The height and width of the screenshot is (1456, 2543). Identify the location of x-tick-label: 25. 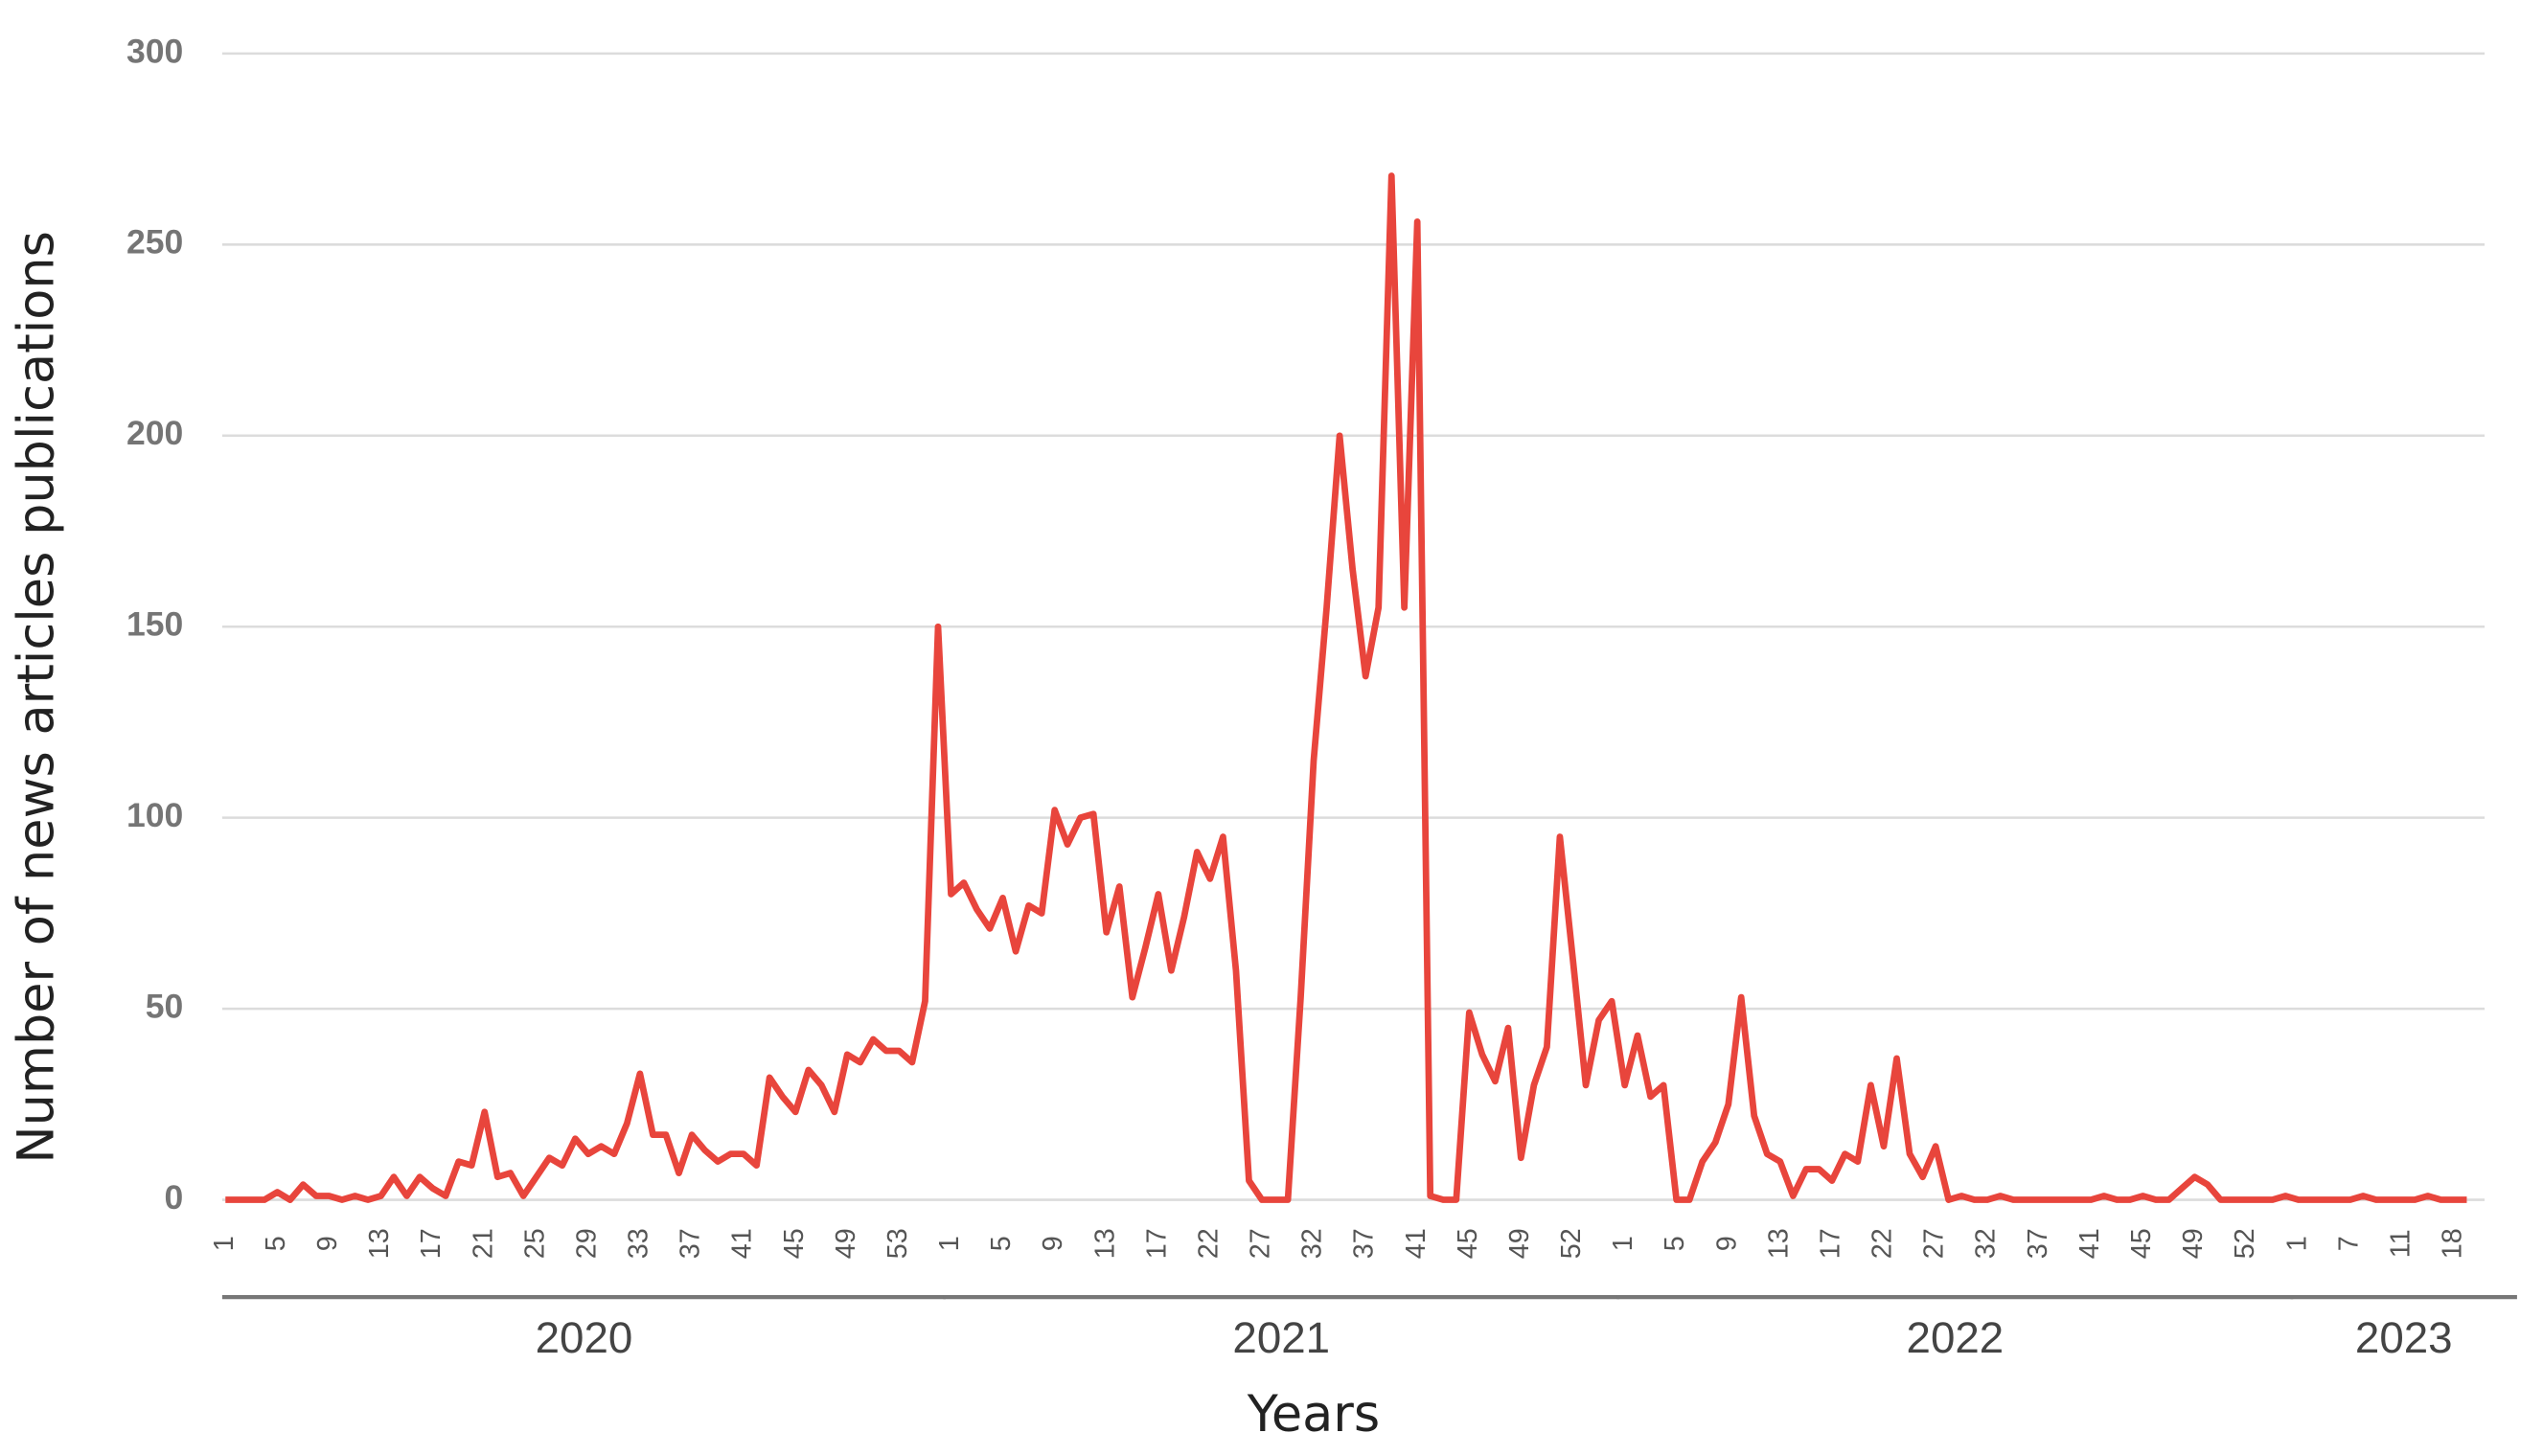
(534, 1244).